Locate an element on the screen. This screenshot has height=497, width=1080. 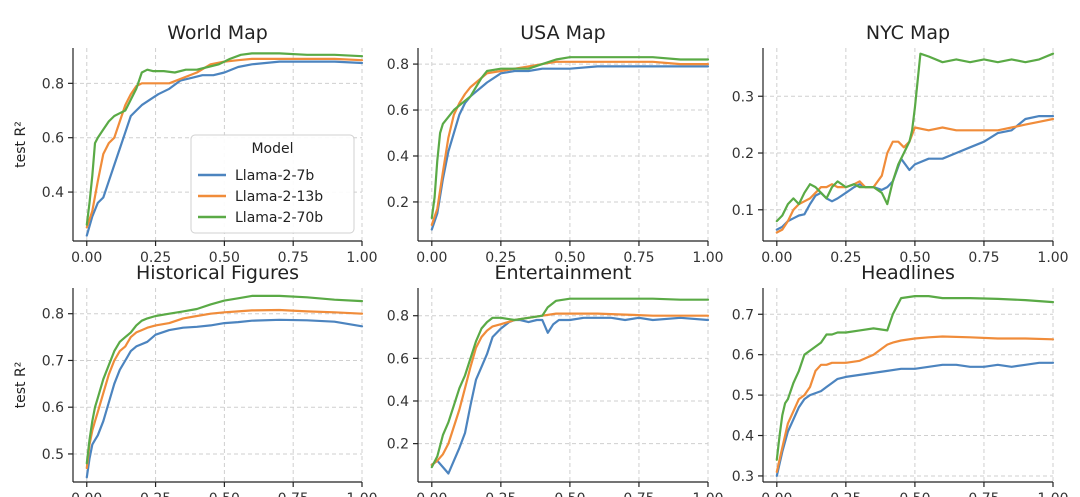
legend-title: Model is located at coordinates (272, 149).